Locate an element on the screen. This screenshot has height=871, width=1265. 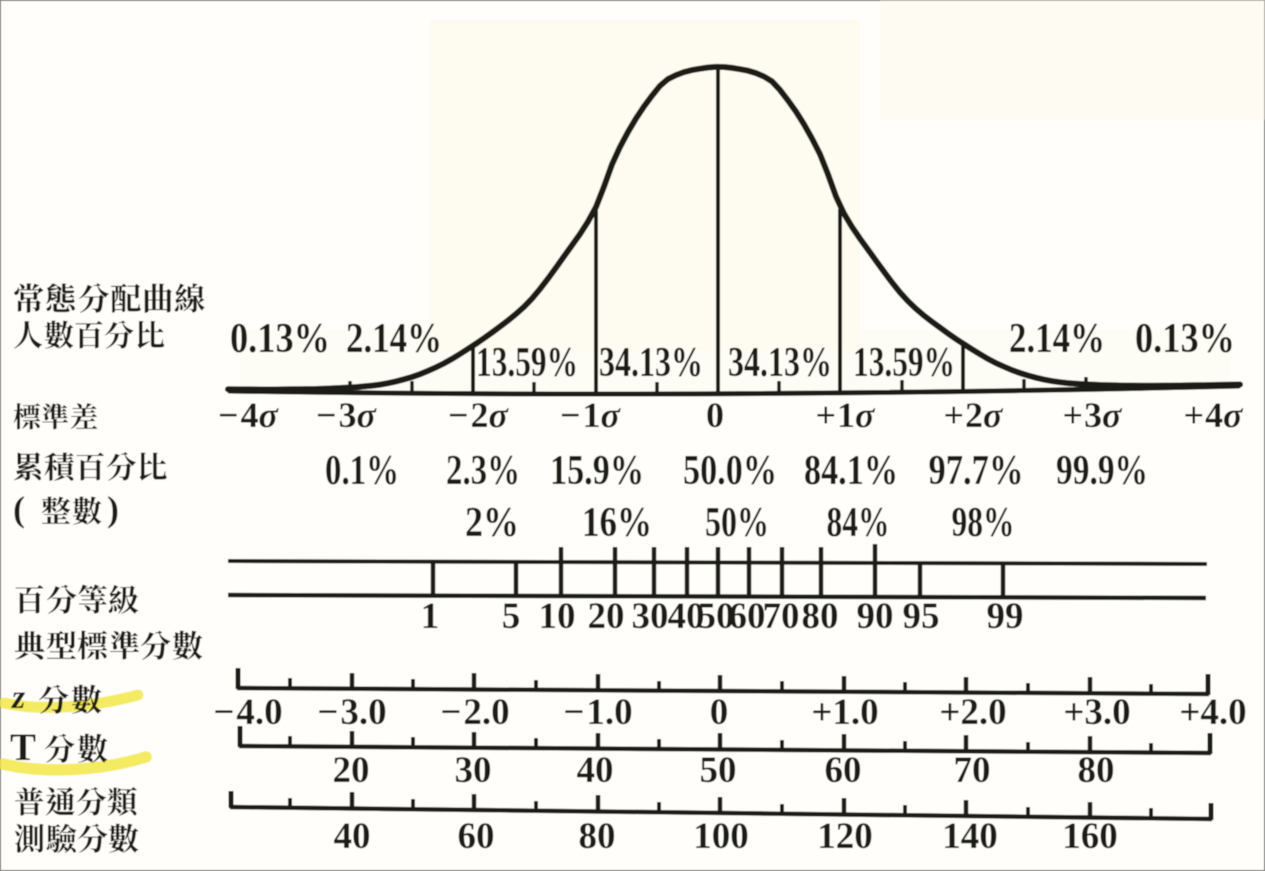
svg-text: z is located at coordinates (18, 697).